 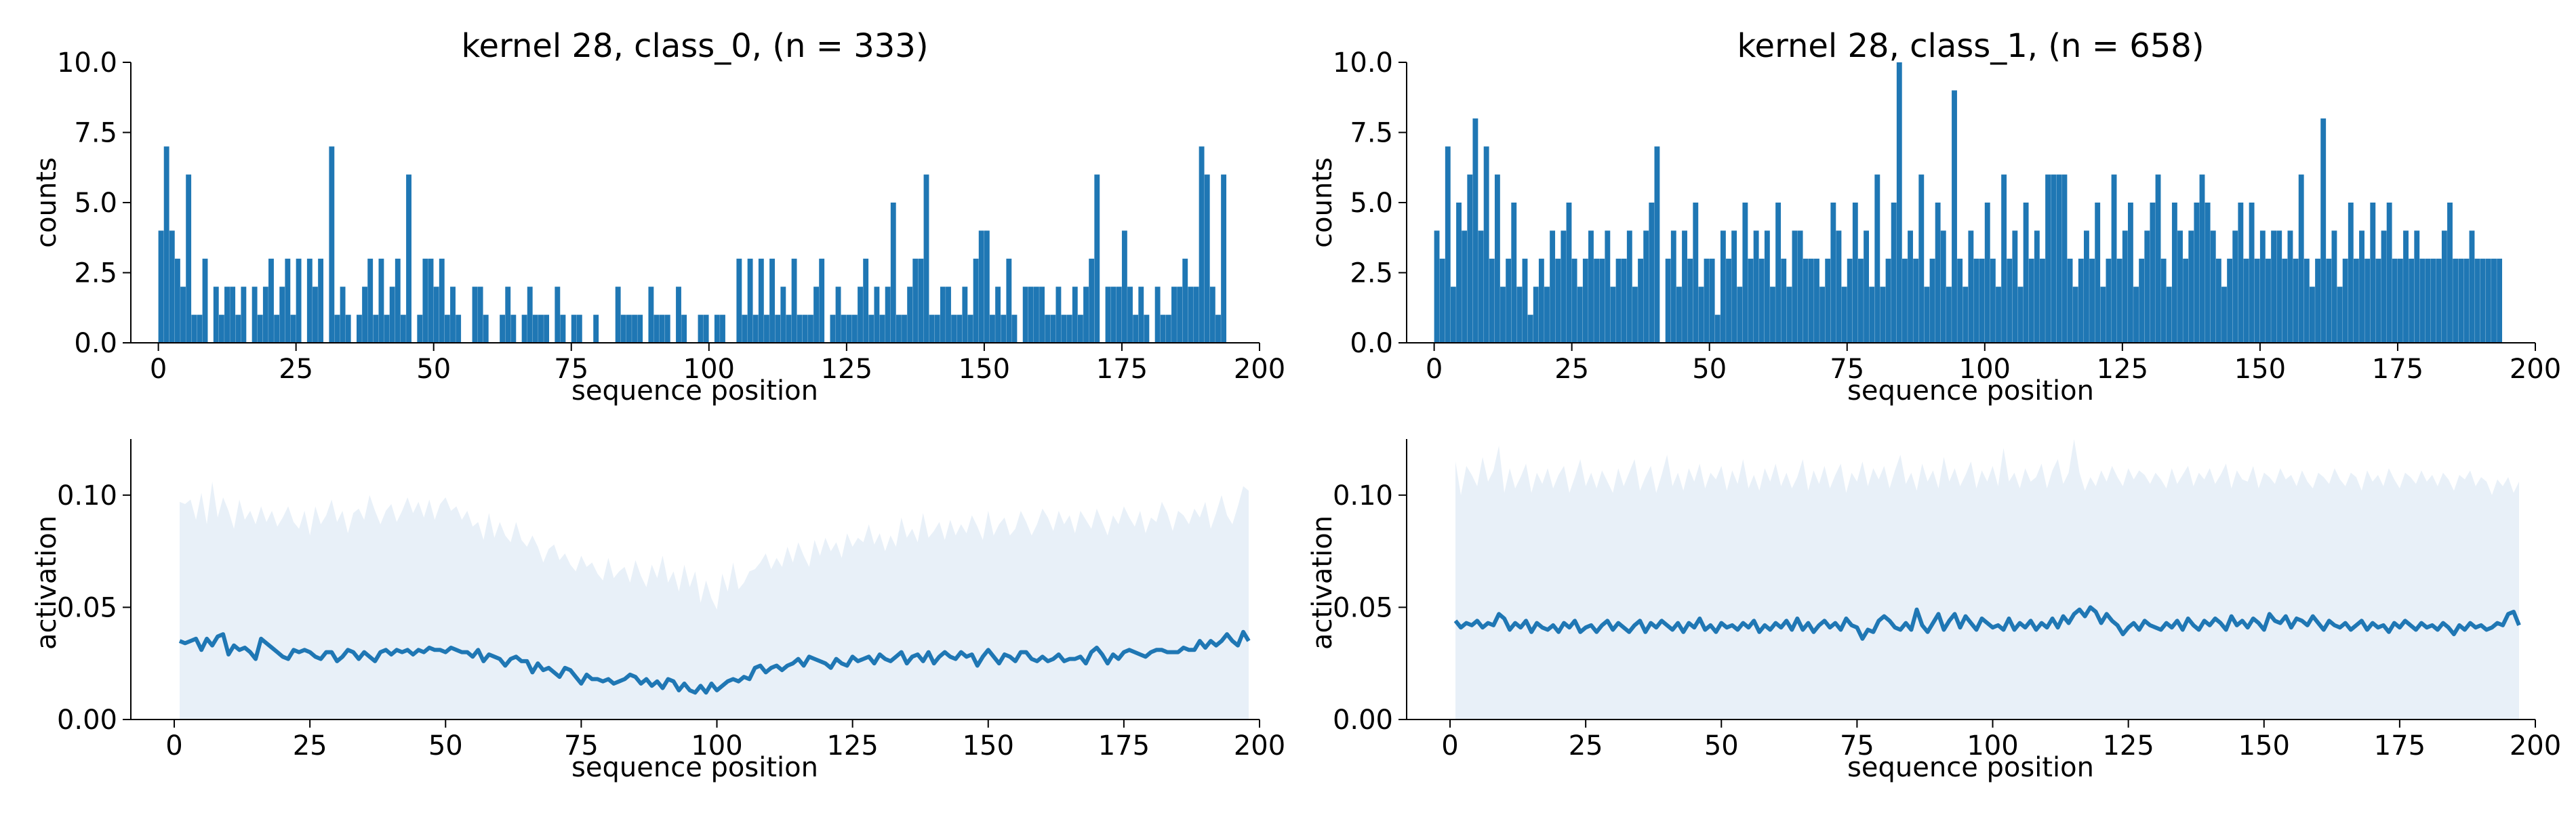 What do you see at coordinates (1363, 63) in the screenshot?
I see `histogram-class-1-ytick-label: 10.0` at bounding box center [1363, 63].